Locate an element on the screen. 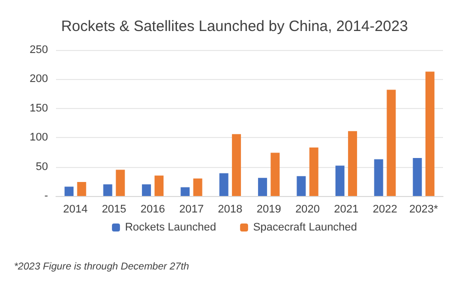 Image resolution: width=469 pixels, height=286 pixels. y-tick-label: 250 is located at coordinates (39, 50).